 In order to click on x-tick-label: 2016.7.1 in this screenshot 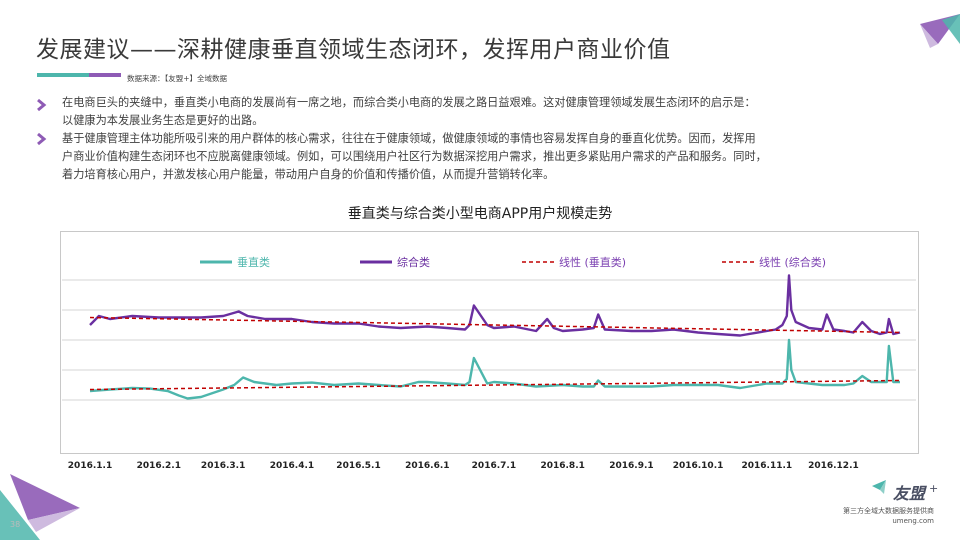, I will do `click(494, 466)`.